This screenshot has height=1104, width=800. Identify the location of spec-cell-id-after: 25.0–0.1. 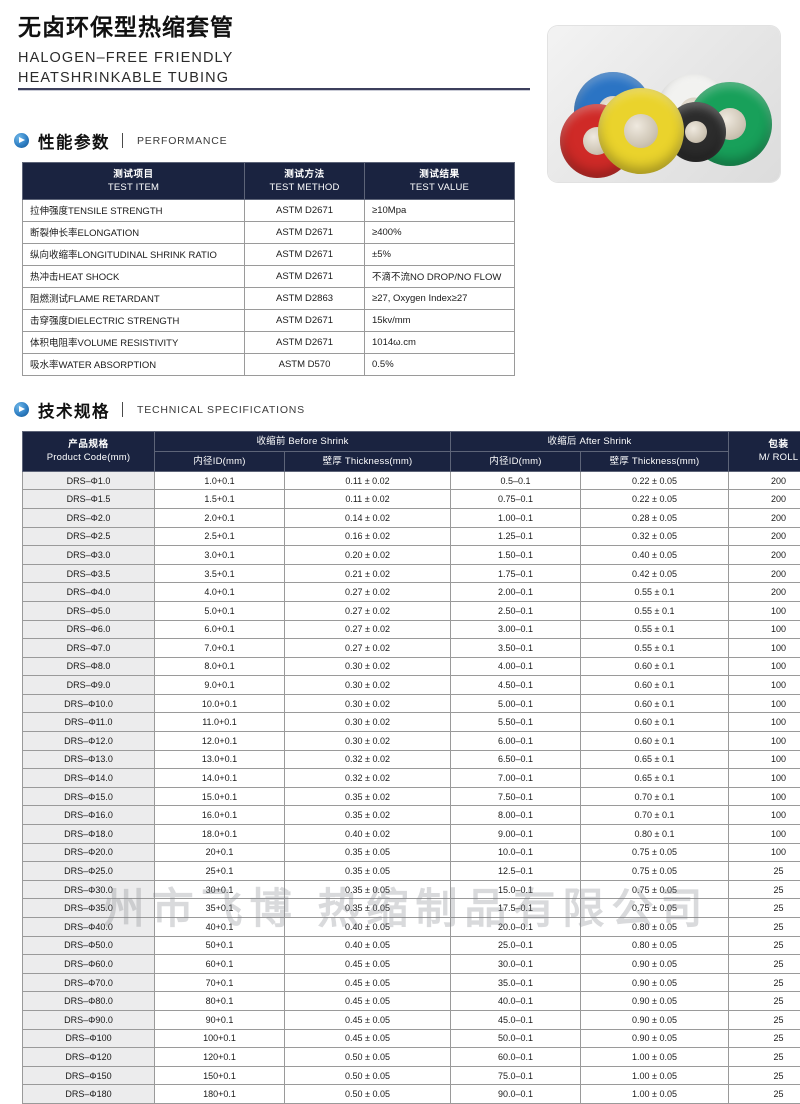
(516, 945).